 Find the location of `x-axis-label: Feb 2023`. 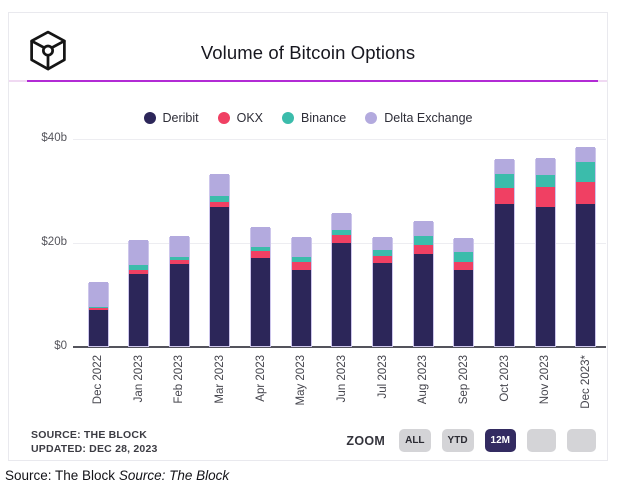

x-axis-label: Feb 2023 is located at coordinates (179, 379).